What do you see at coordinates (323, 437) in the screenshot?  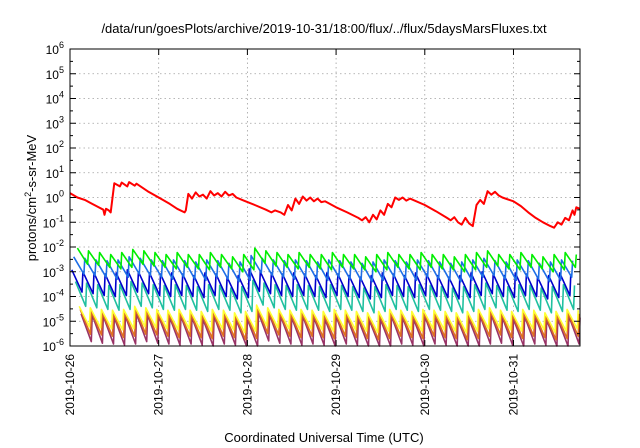 I see `x-axis-label: Coordinated Universal Time (UTC)` at bounding box center [323, 437].